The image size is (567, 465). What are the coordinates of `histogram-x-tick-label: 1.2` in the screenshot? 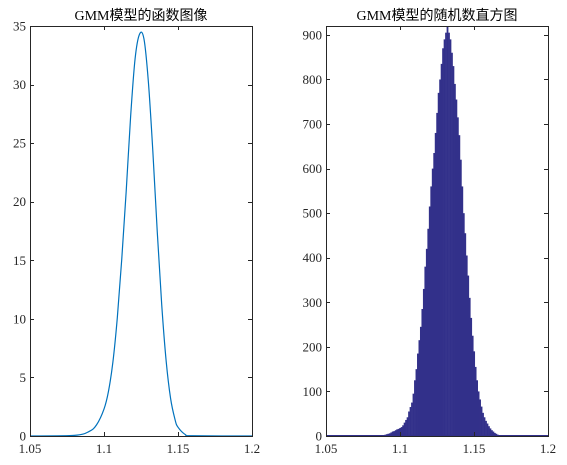 It's located at (548, 448).